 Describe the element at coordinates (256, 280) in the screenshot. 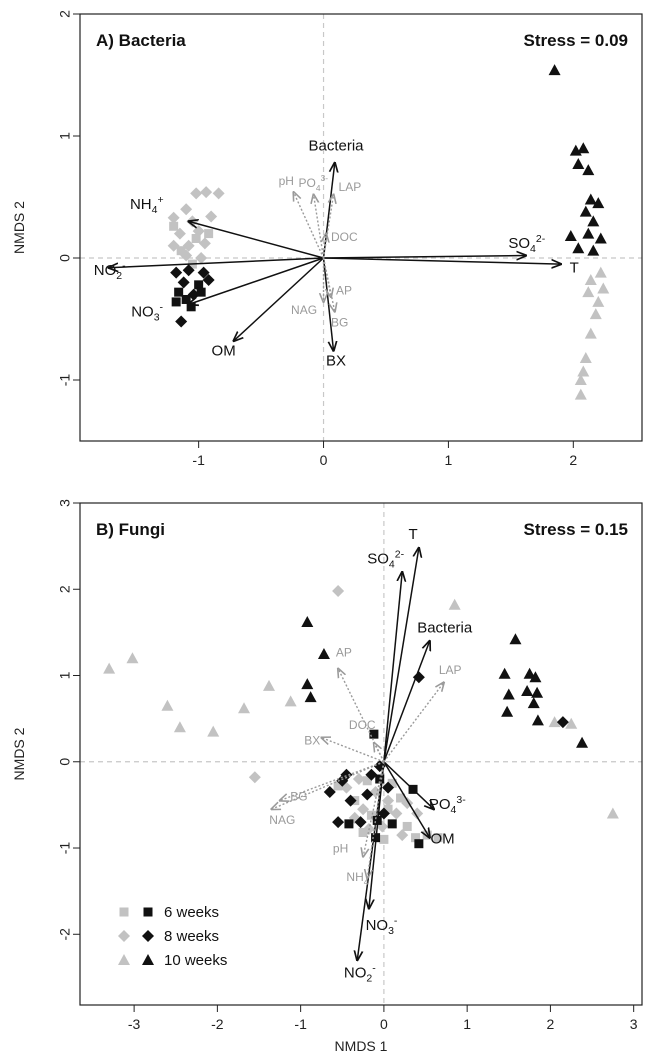

I see `vector-no3` at that location.